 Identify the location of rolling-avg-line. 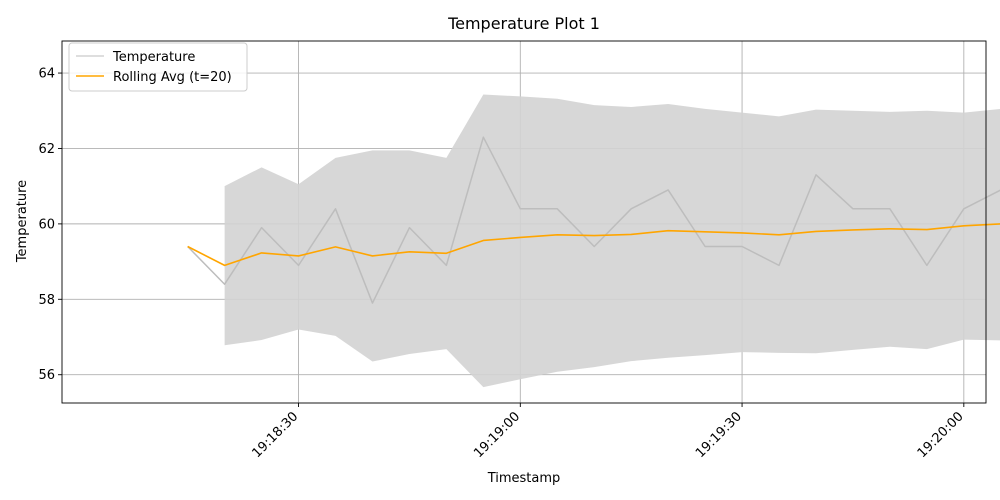
(593, 245).